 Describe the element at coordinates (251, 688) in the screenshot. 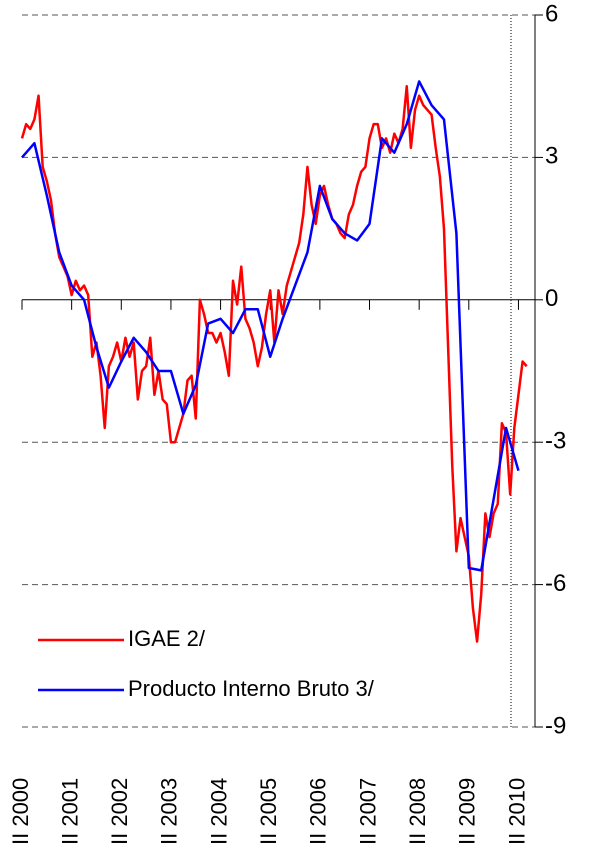

I see `legend-label: Producto Interno Bruto 3/` at that location.